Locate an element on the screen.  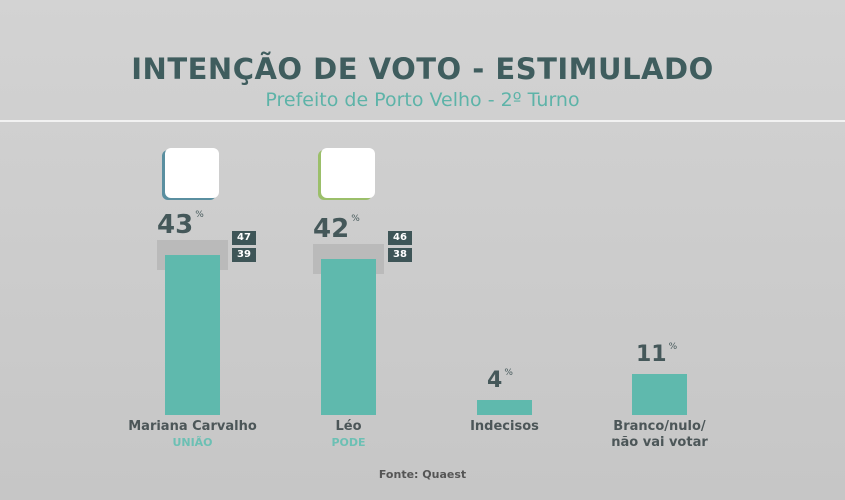
party-label: PODE is located at coordinates (348, 442).